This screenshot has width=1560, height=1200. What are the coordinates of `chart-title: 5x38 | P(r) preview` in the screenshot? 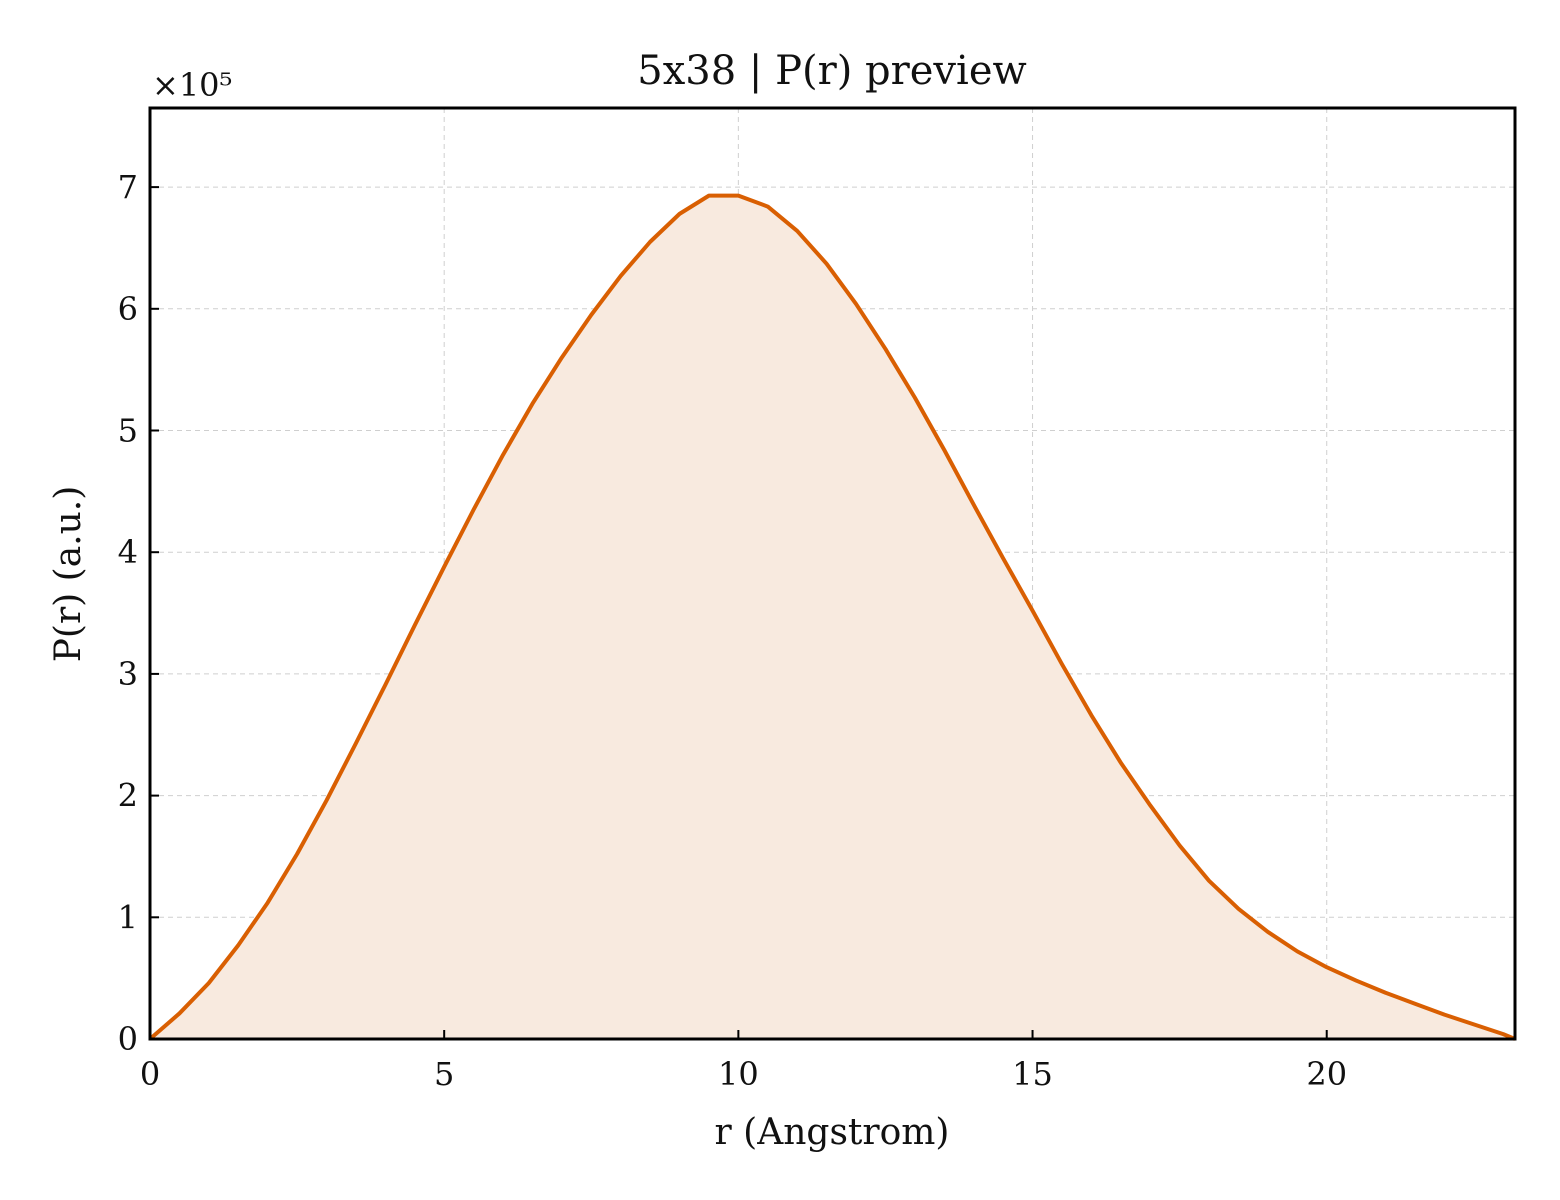 It's located at (831, 71).